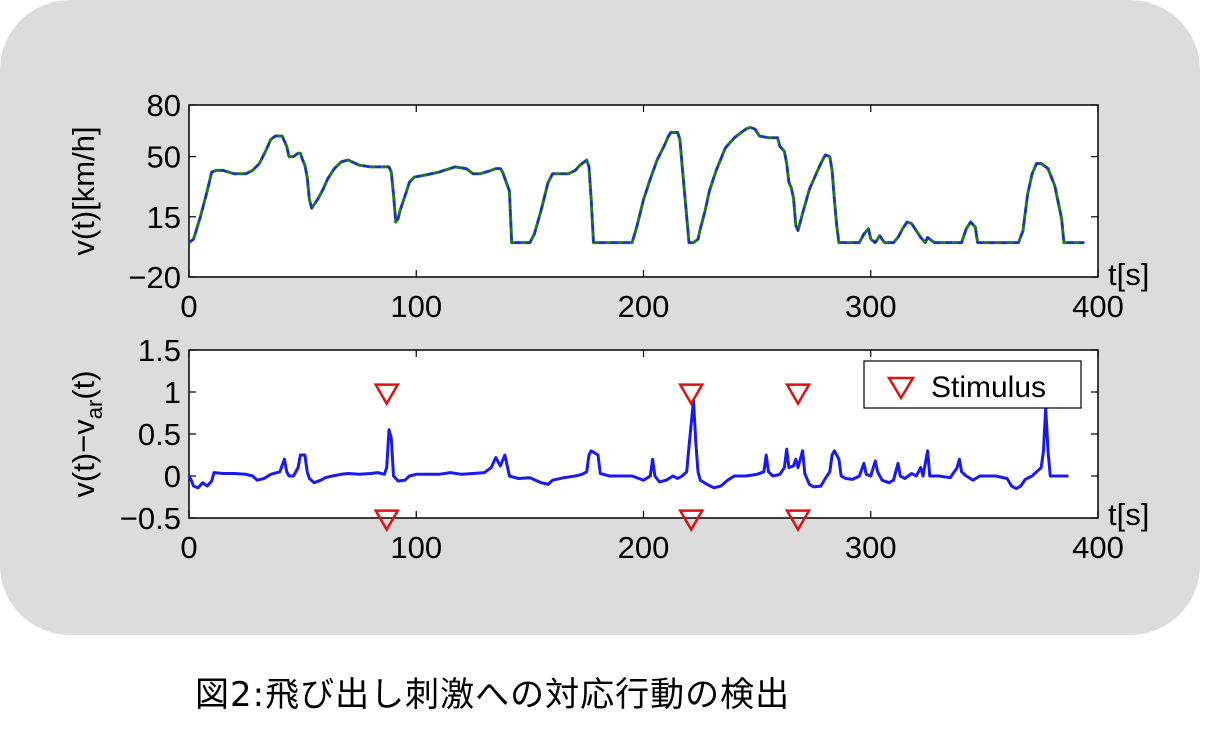 This screenshot has height=741, width=1211. I want to click on deviation-x-tick-label: 400, so click(1098, 547).